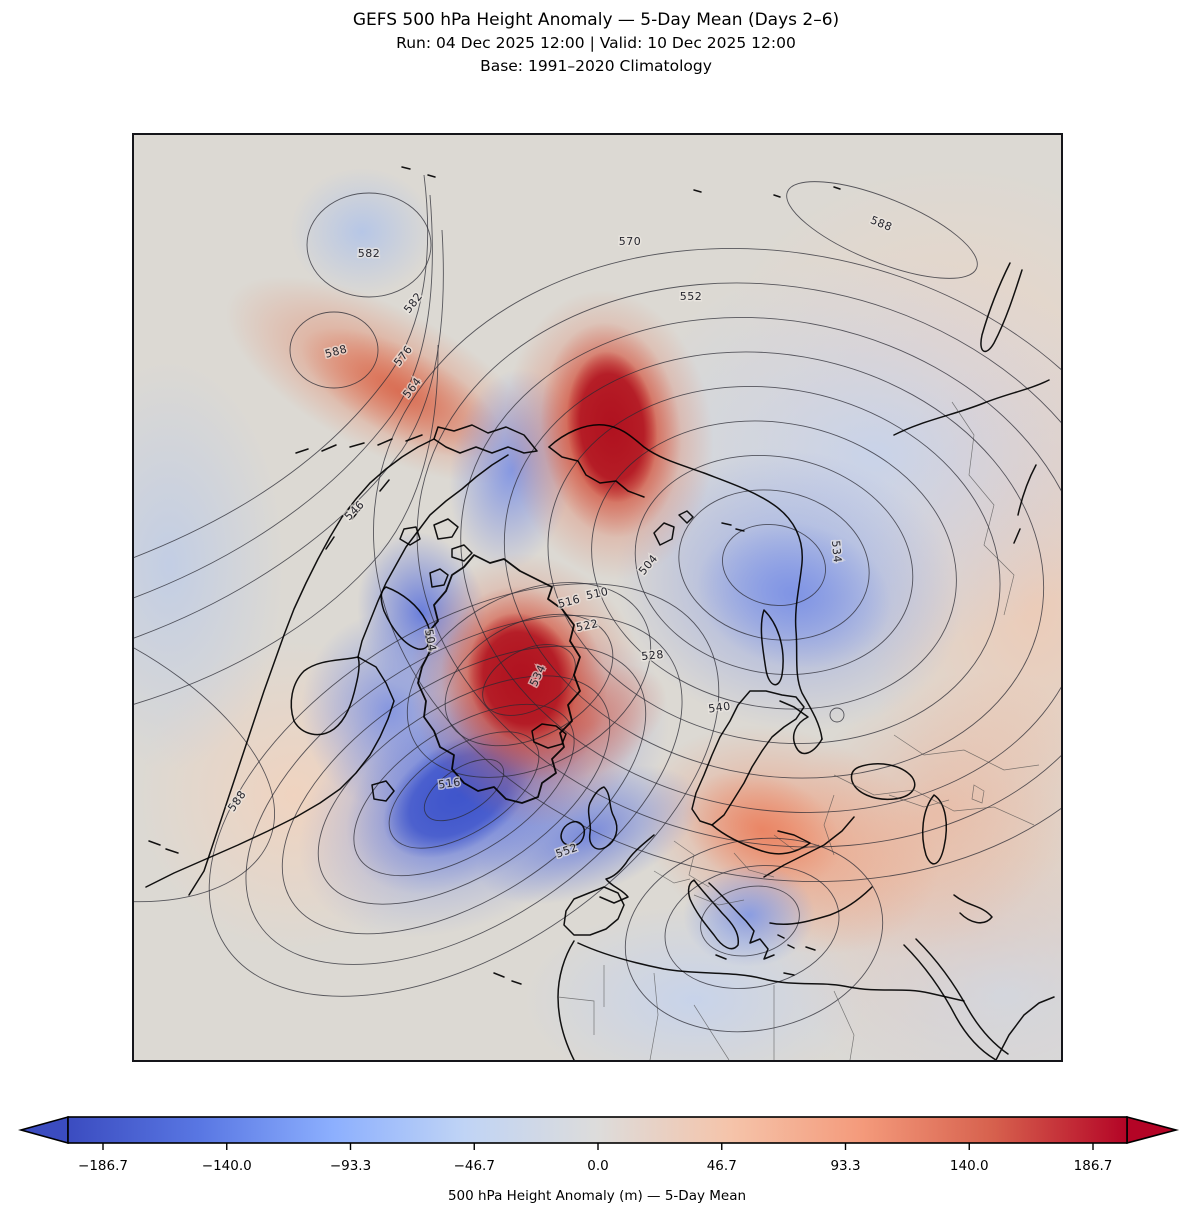 The height and width of the screenshot is (1219, 1192). What do you see at coordinates (598, 1146) in the screenshot?
I see `colorbar-ticks` at bounding box center [598, 1146].